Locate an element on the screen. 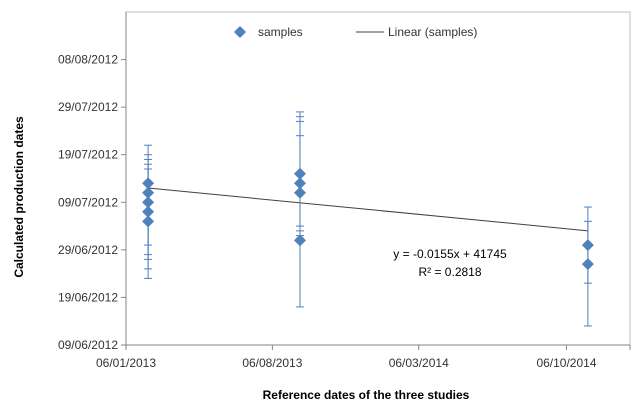  legend: samples Linear (samples) is located at coordinates (355, 32).